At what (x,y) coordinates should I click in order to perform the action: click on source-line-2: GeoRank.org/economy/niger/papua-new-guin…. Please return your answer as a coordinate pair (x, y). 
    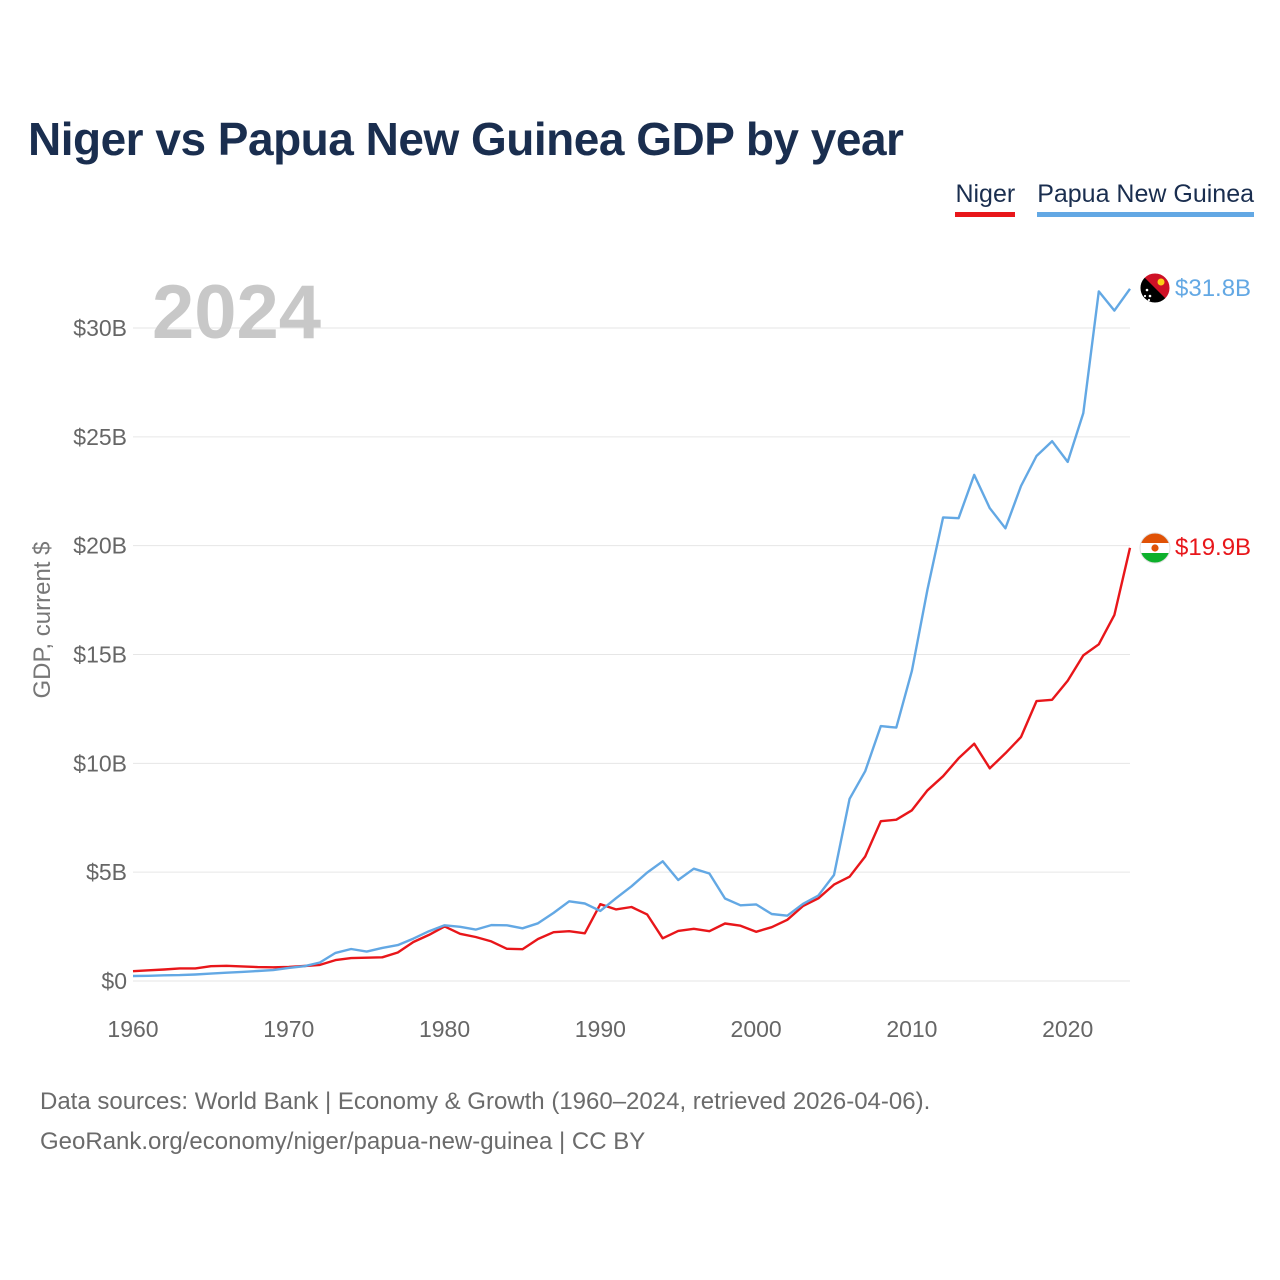
    Looking at the image, I should click on (343, 1141).